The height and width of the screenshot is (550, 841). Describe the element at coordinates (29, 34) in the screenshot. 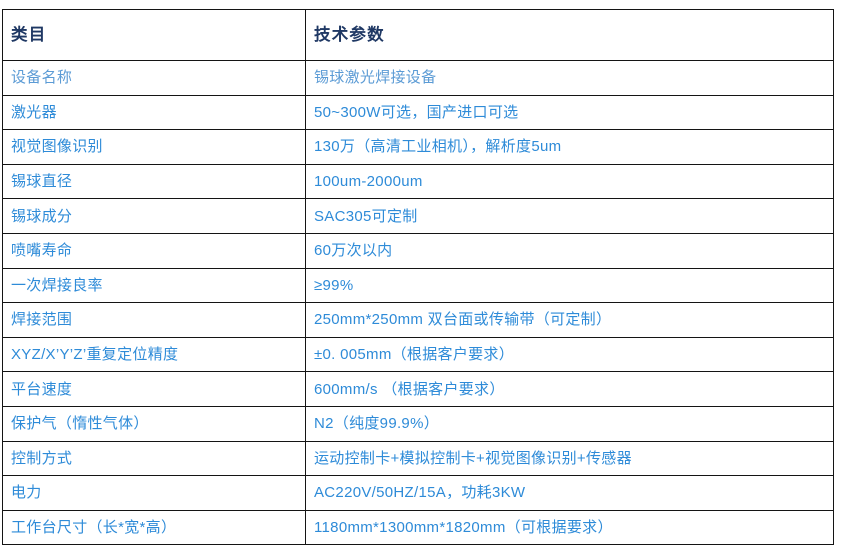

I see `column-header-item-label: 类目` at that location.